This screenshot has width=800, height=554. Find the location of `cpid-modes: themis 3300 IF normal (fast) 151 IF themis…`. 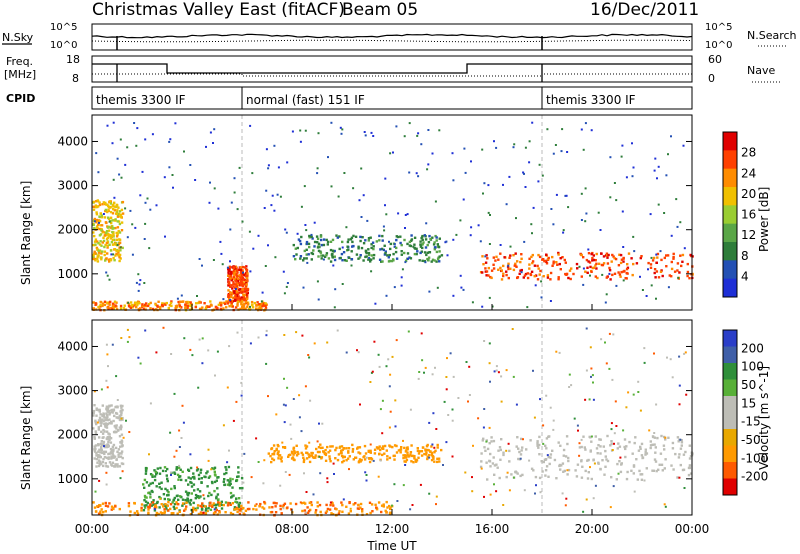

cpid-modes: themis 3300 IF normal (fast) 151 IF themis… is located at coordinates (366, 98).